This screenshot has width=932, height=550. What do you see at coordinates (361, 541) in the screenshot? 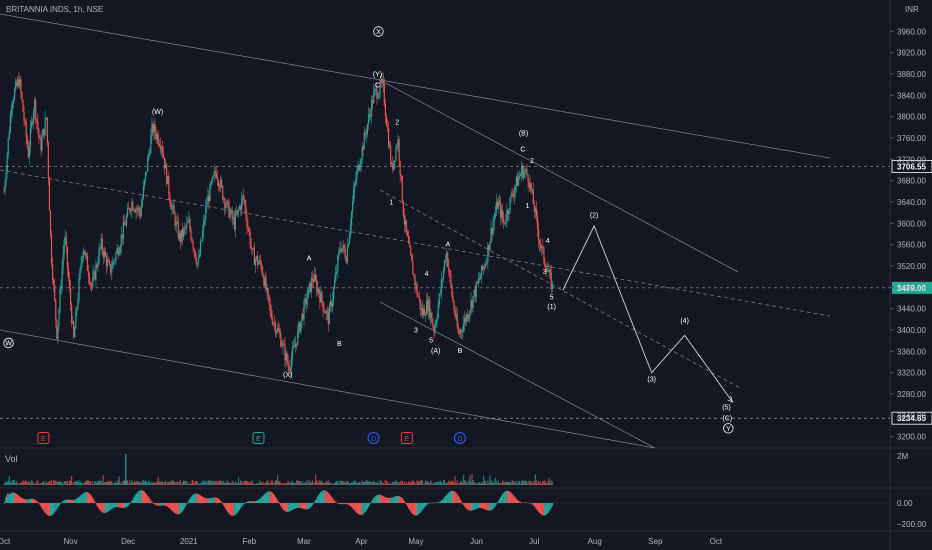
I see `time-axis: Oct Nov Dec 2021 Feb Mar Apr May Jun Jul Aug Sep Oct` at bounding box center [361, 541].